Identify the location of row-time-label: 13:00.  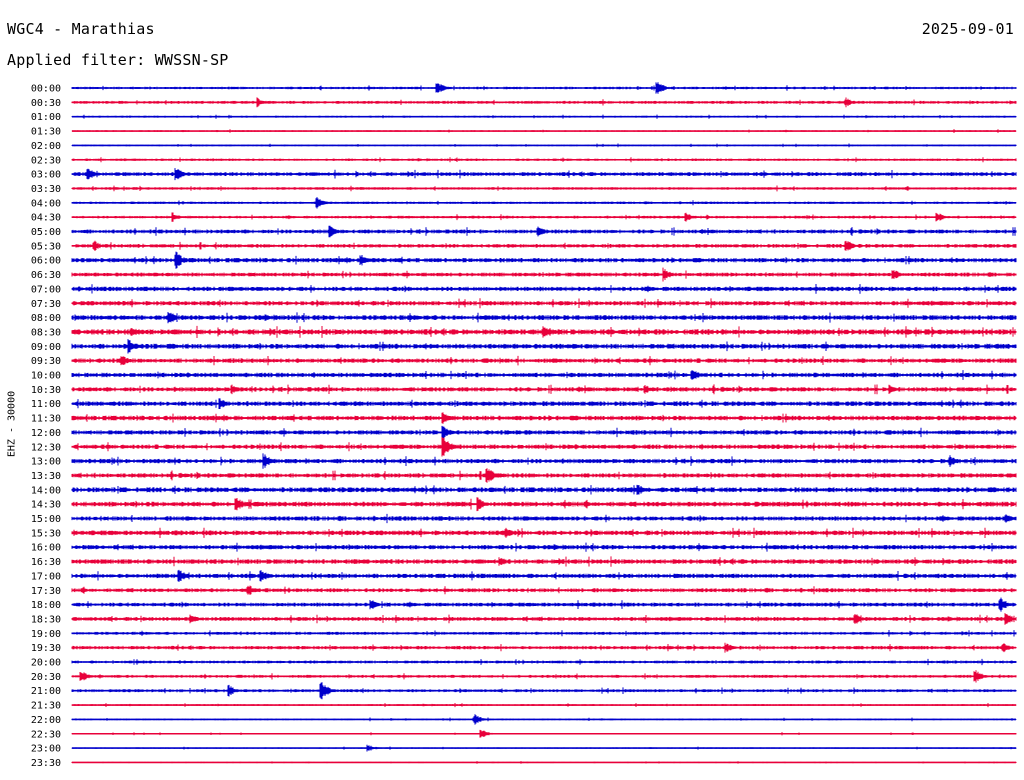
(46, 462).